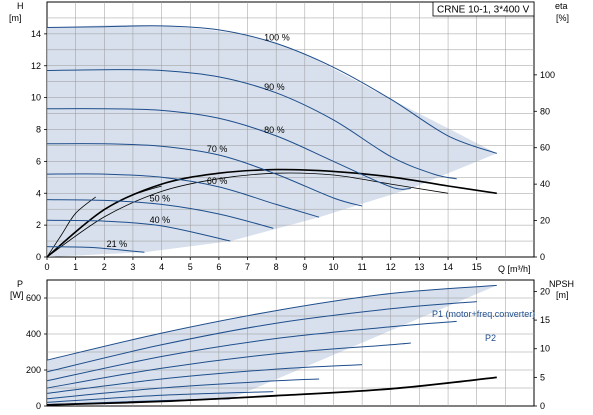 The image size is (593, 415). What do you see at coordinates (38, 130) in the screenshot?
I see `h-tick-label: 8` at bounding box center [38, 130].